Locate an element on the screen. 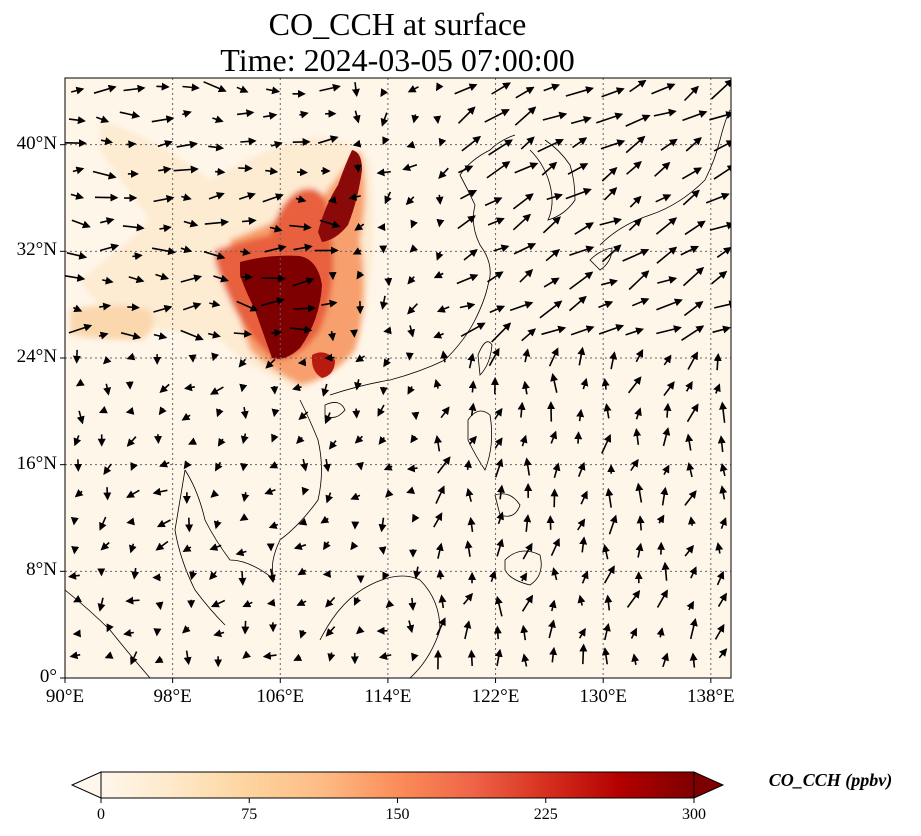 The width and height of the screenshot is (921, 836). lat-tick-label: 24°N is located at coordinates (36, 356).